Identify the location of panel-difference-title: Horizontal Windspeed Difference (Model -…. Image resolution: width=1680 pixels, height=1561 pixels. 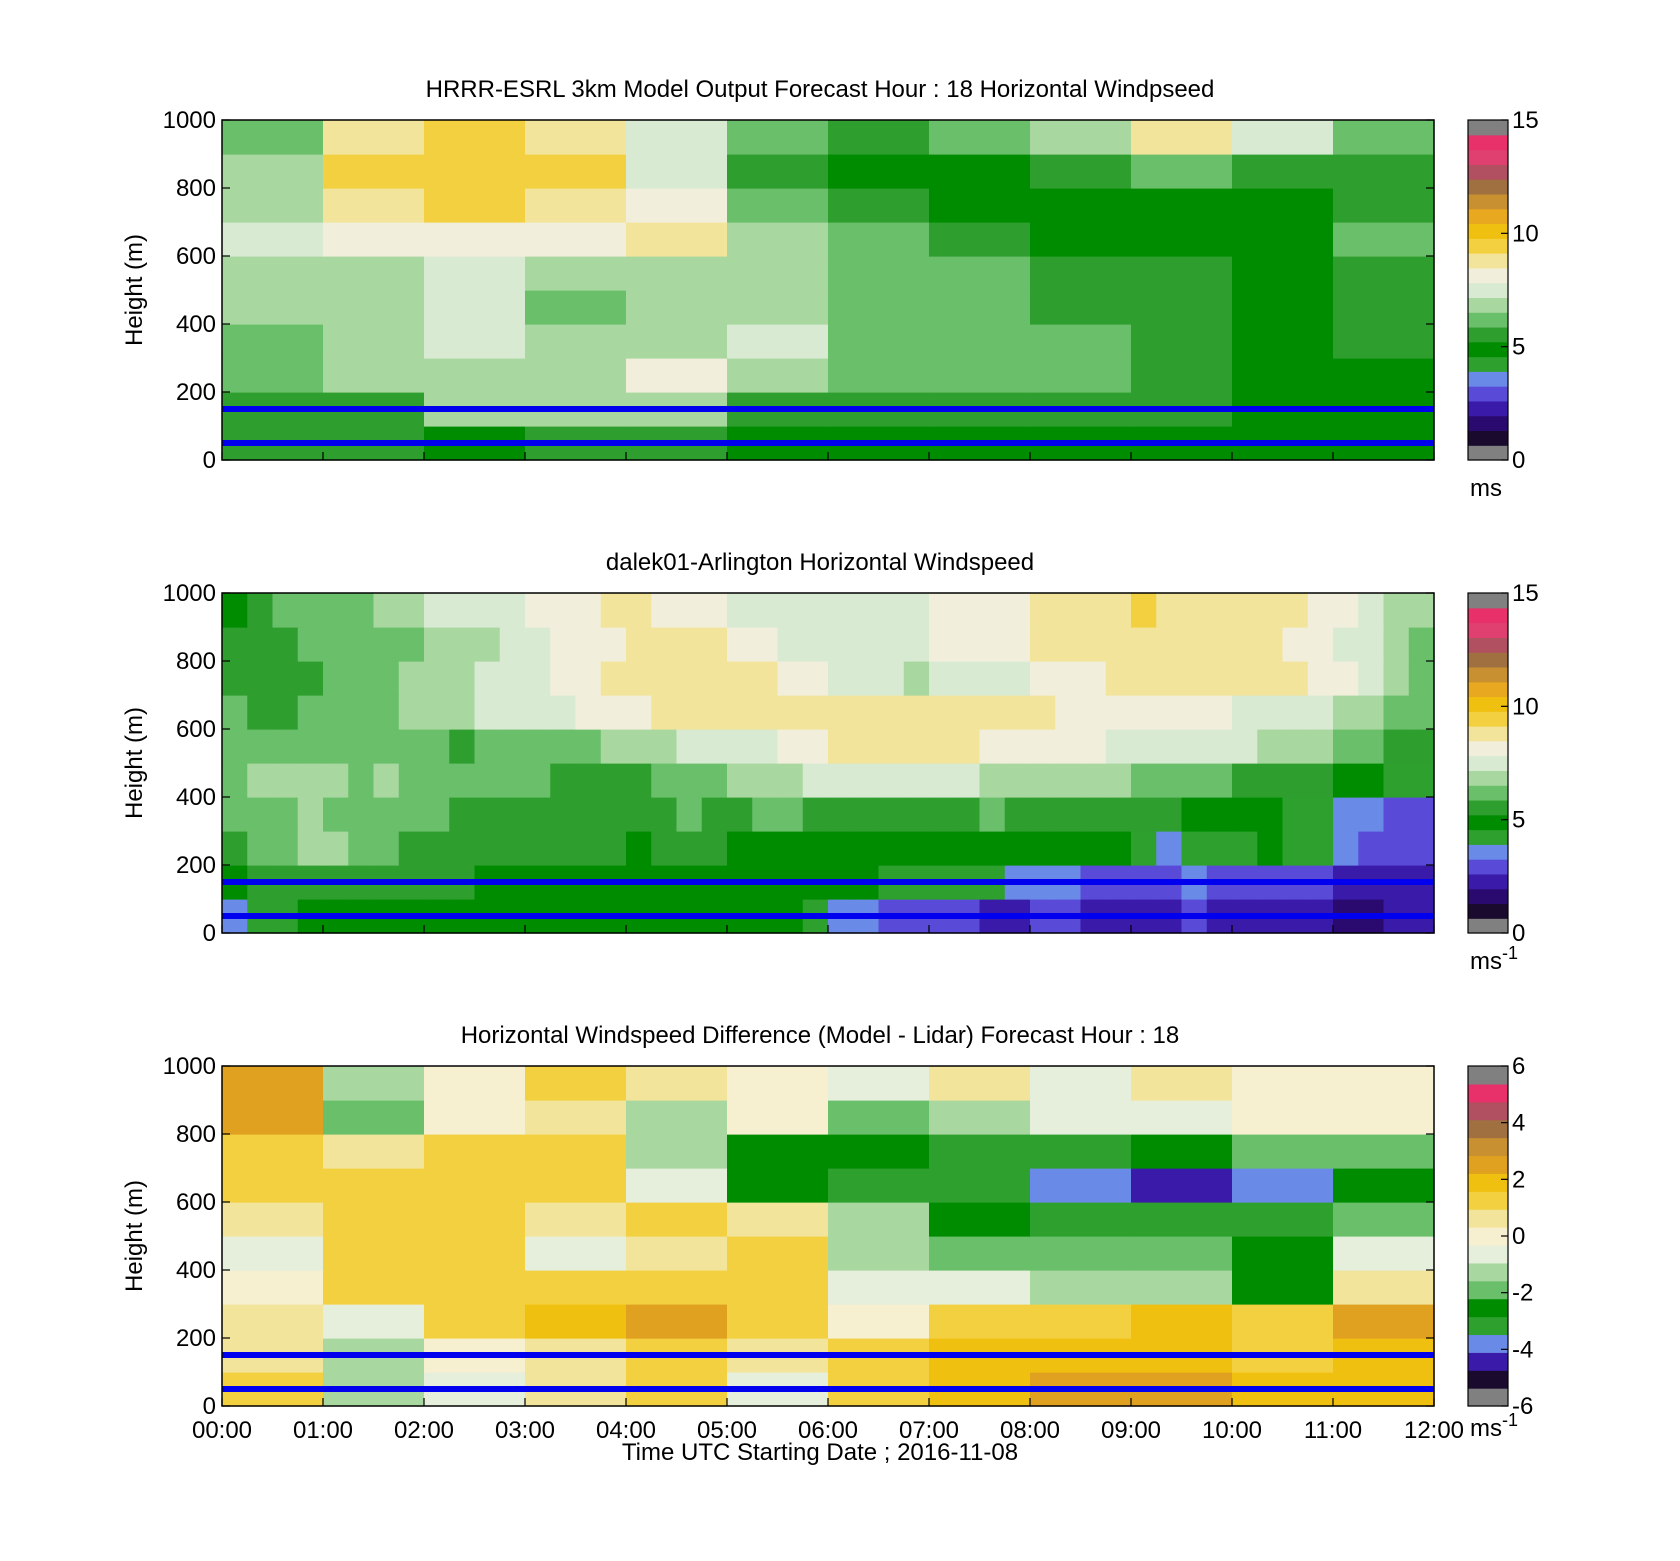
(820, 1035).